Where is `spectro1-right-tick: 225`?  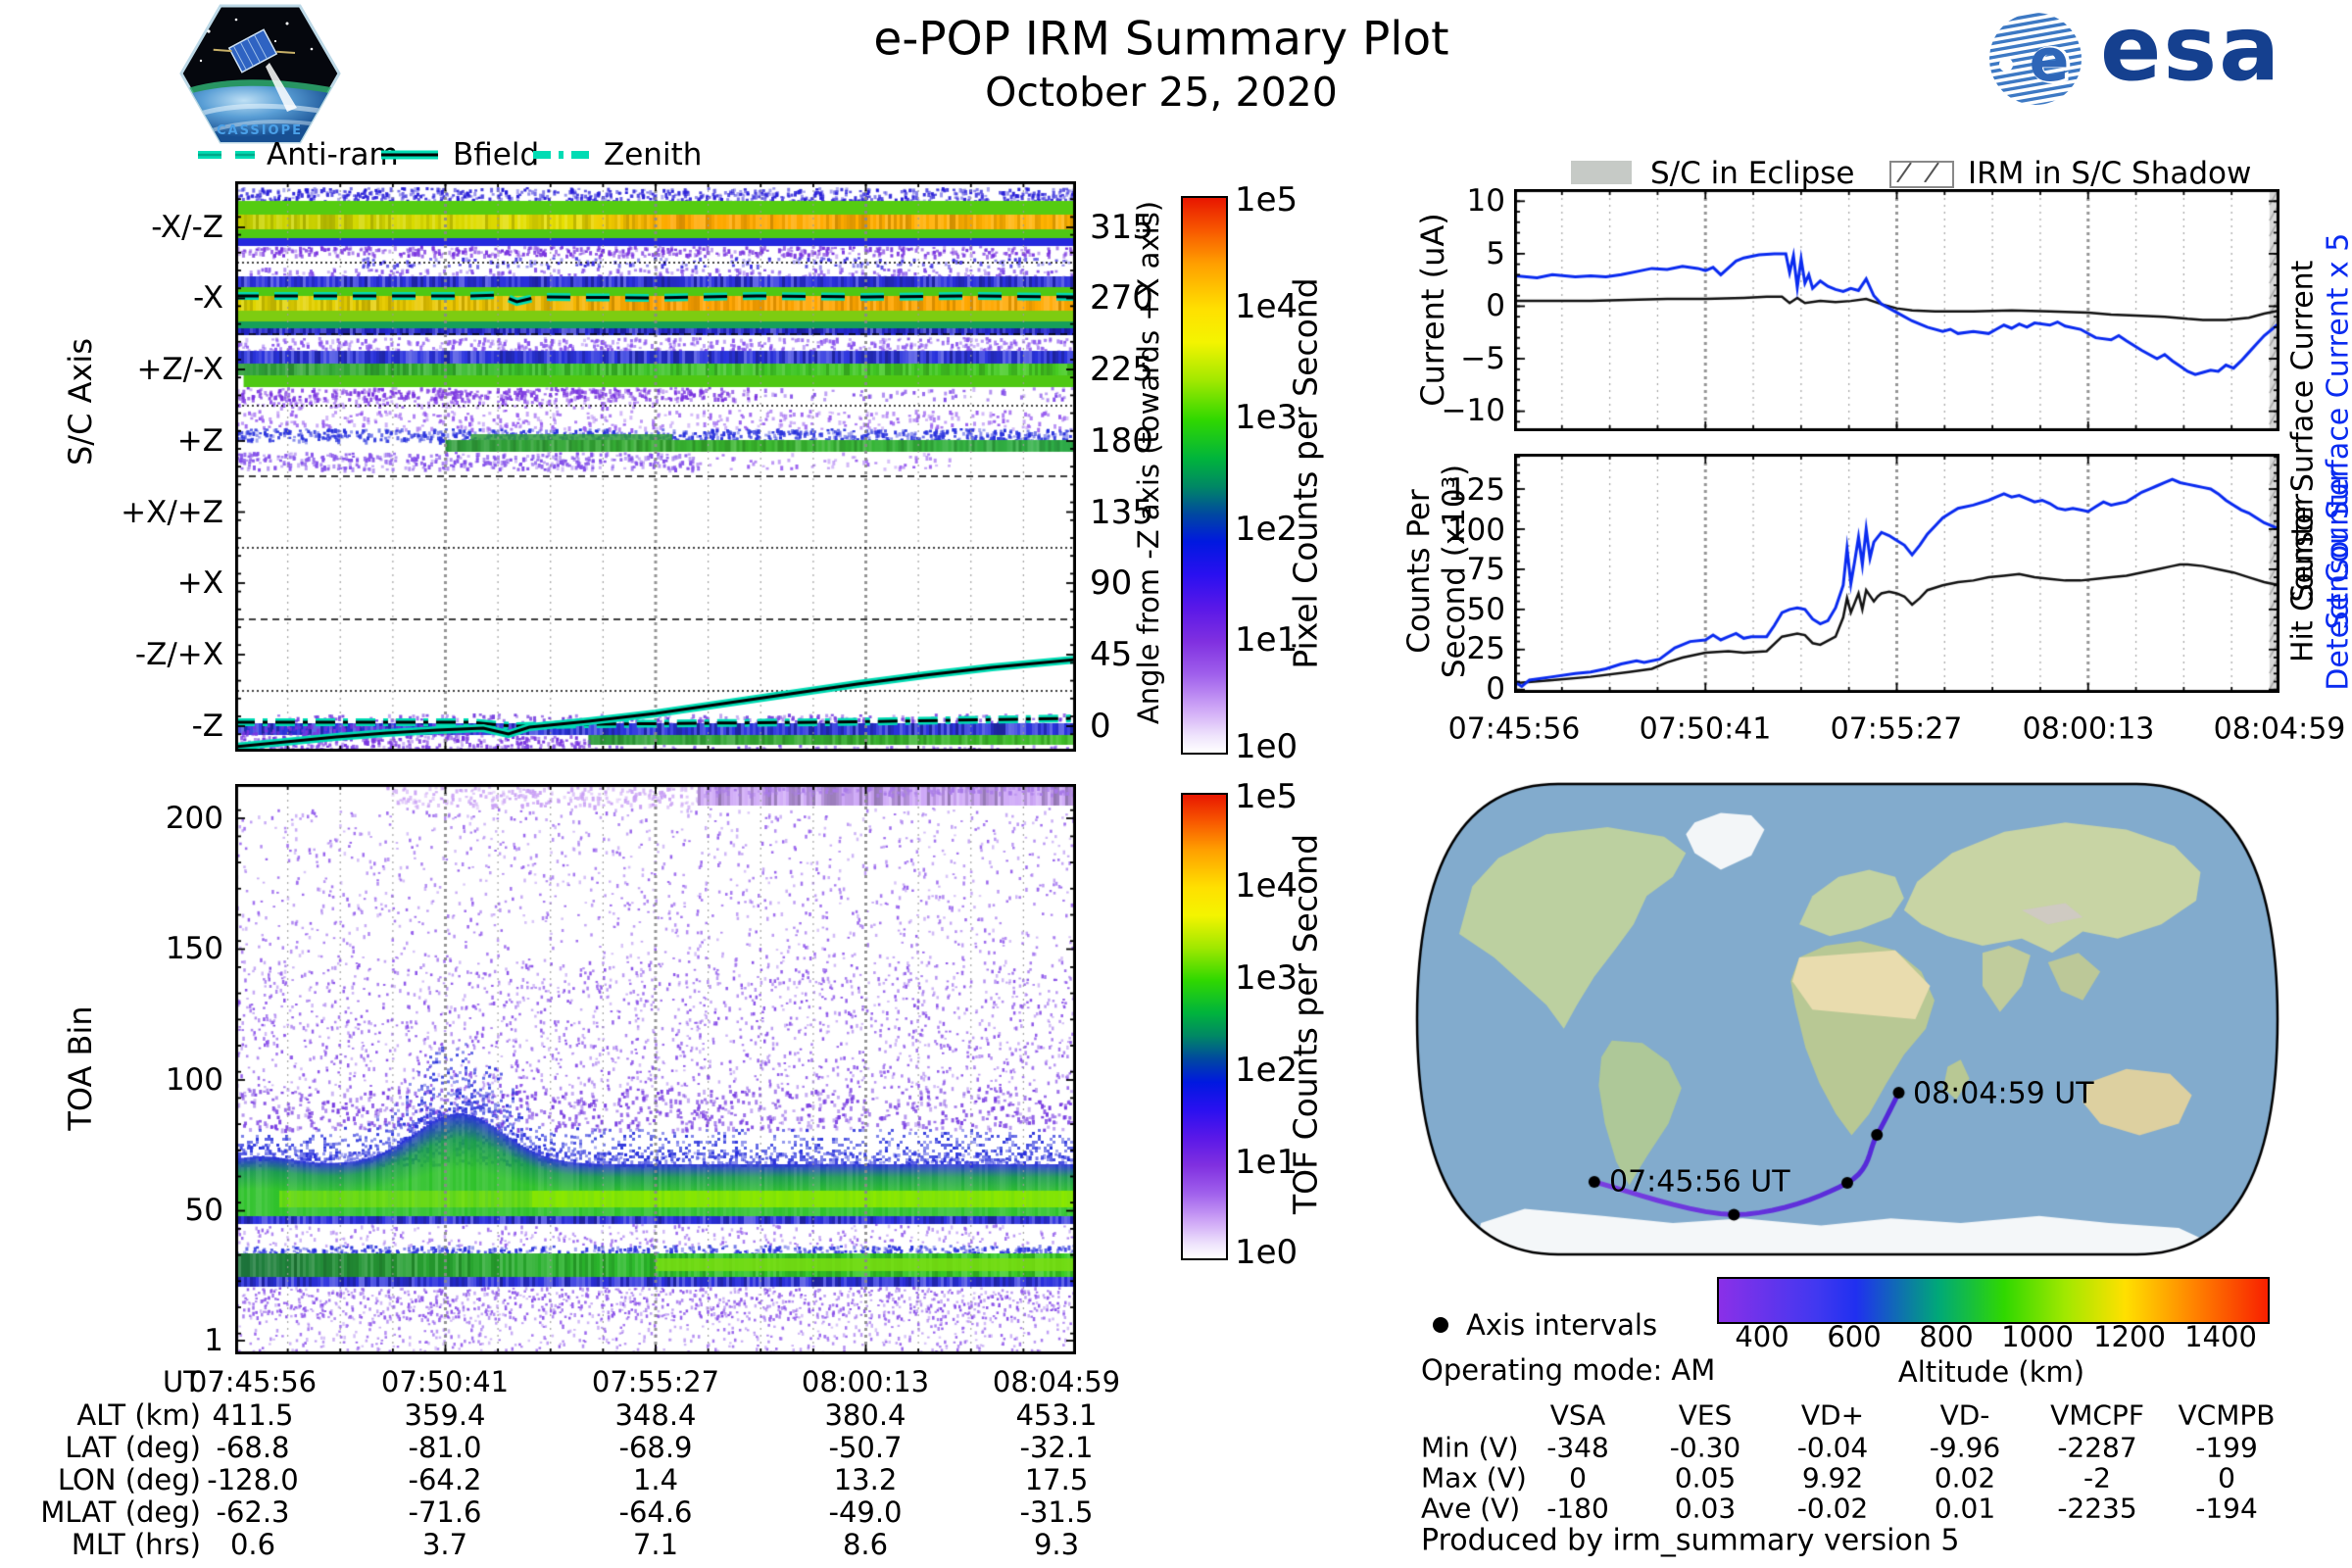
spectro1-right-tick: 225 is located at coordinates (1121, 369).